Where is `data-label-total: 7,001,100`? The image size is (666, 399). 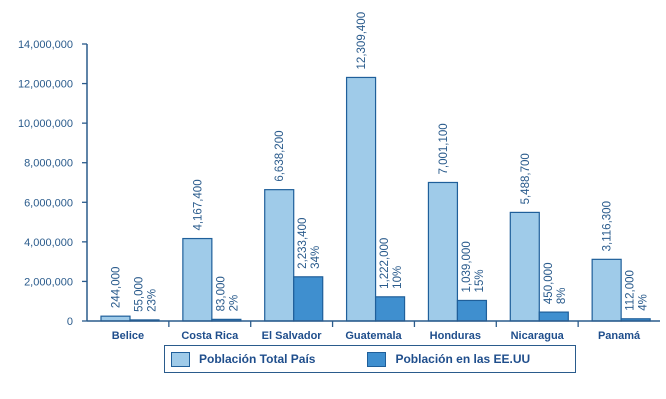 data-label-total: 7,001,100 is located at coordinates (444, 148).